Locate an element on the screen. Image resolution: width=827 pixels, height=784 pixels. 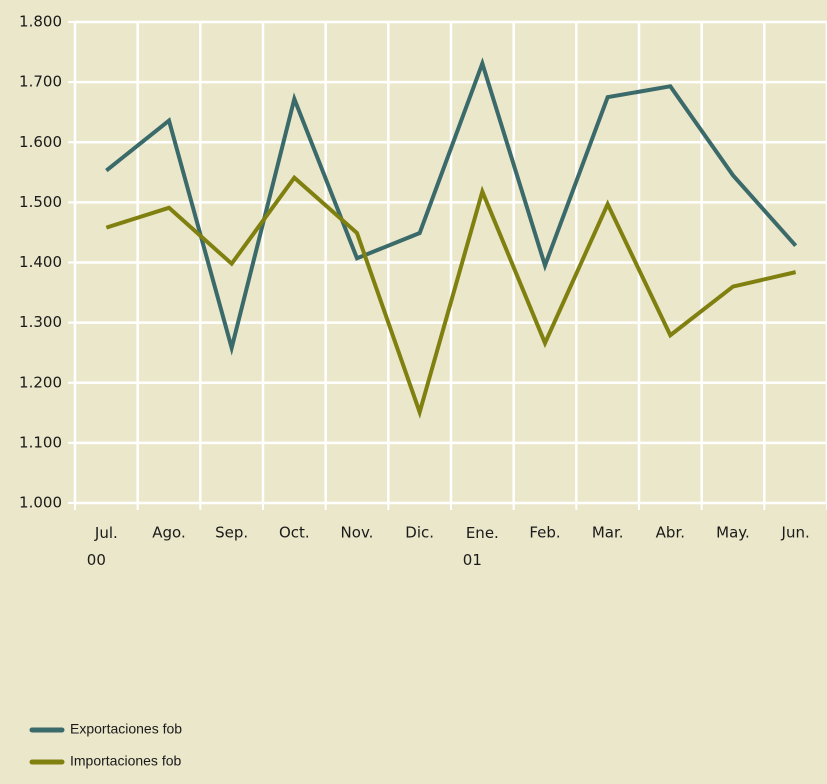
x-tick-label-line: 01 is located at coordinates (472, 560).